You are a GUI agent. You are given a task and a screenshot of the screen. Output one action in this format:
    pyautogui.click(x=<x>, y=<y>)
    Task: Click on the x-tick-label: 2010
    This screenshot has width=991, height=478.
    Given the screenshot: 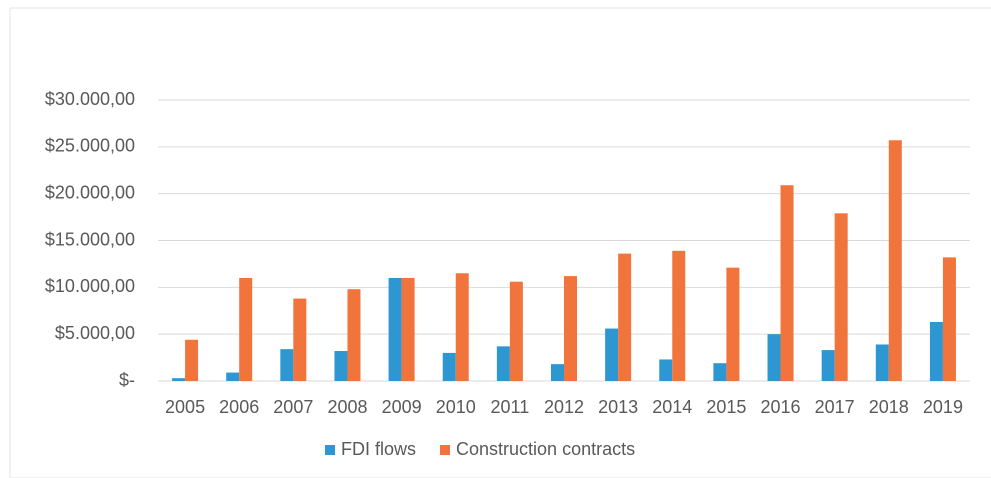 What is the action you would take?
    pyautogui.click(x=456, y=407)
    